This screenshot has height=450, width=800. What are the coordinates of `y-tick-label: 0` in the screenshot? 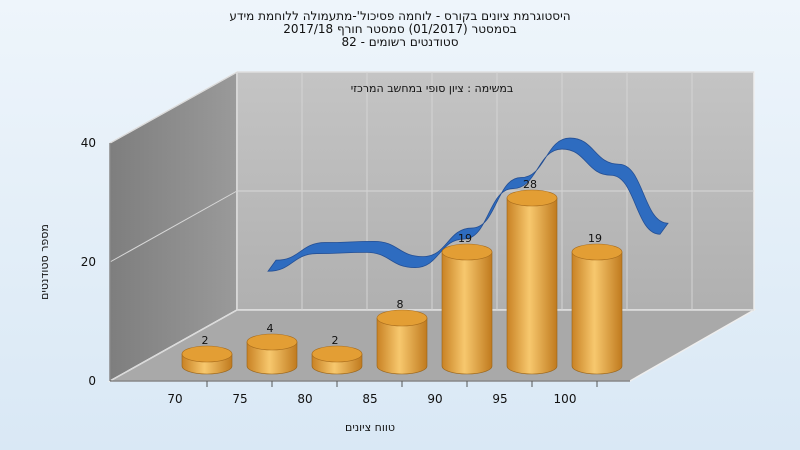 It's located at (92, 381).